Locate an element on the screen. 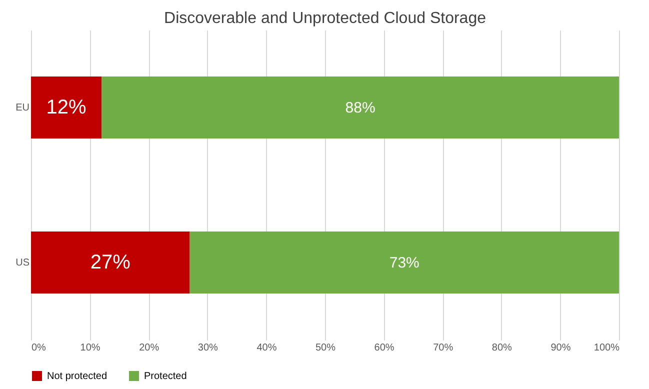 Image resolution: width=649 pixels, height=389 pixels. data-label: 88% is located at coordinates (360, 108).